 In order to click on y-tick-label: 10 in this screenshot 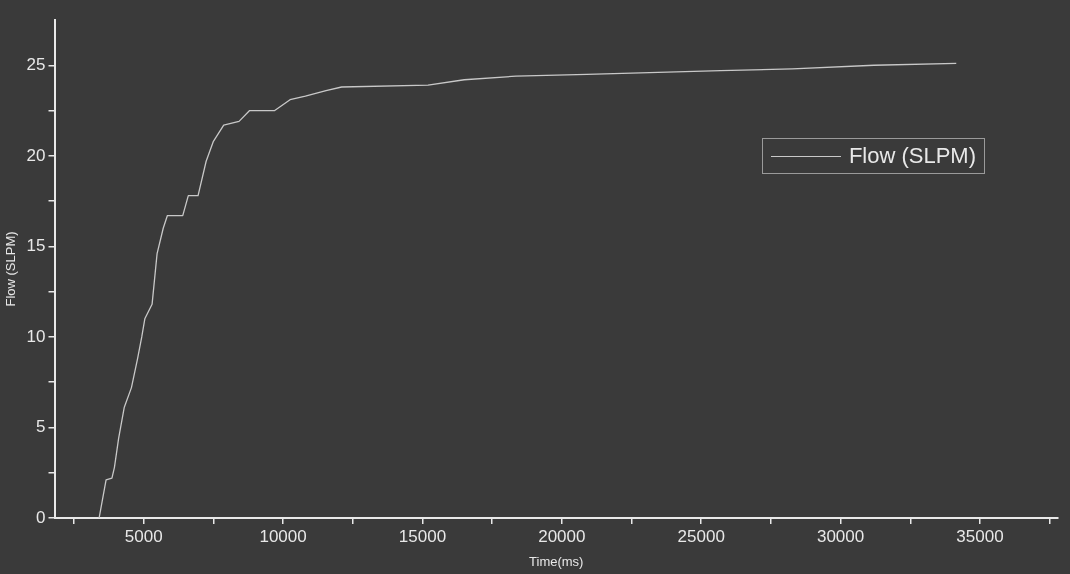, I will do `click(36, 336)`.